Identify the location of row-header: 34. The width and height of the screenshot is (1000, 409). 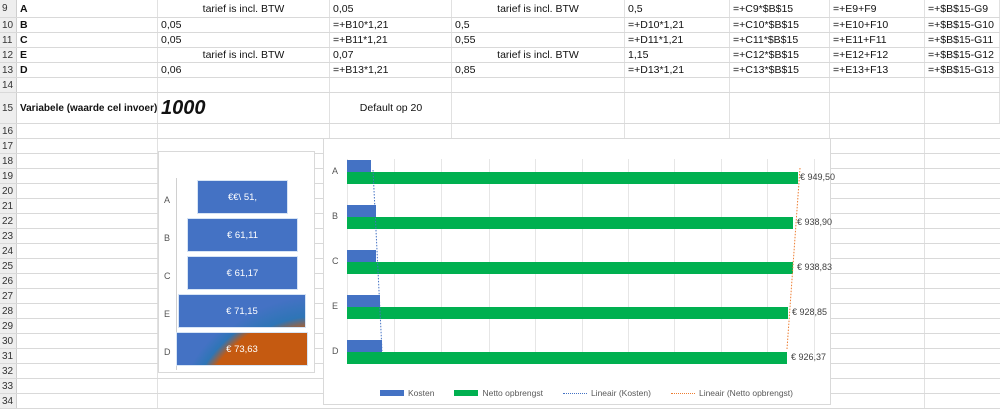
(8, 401).